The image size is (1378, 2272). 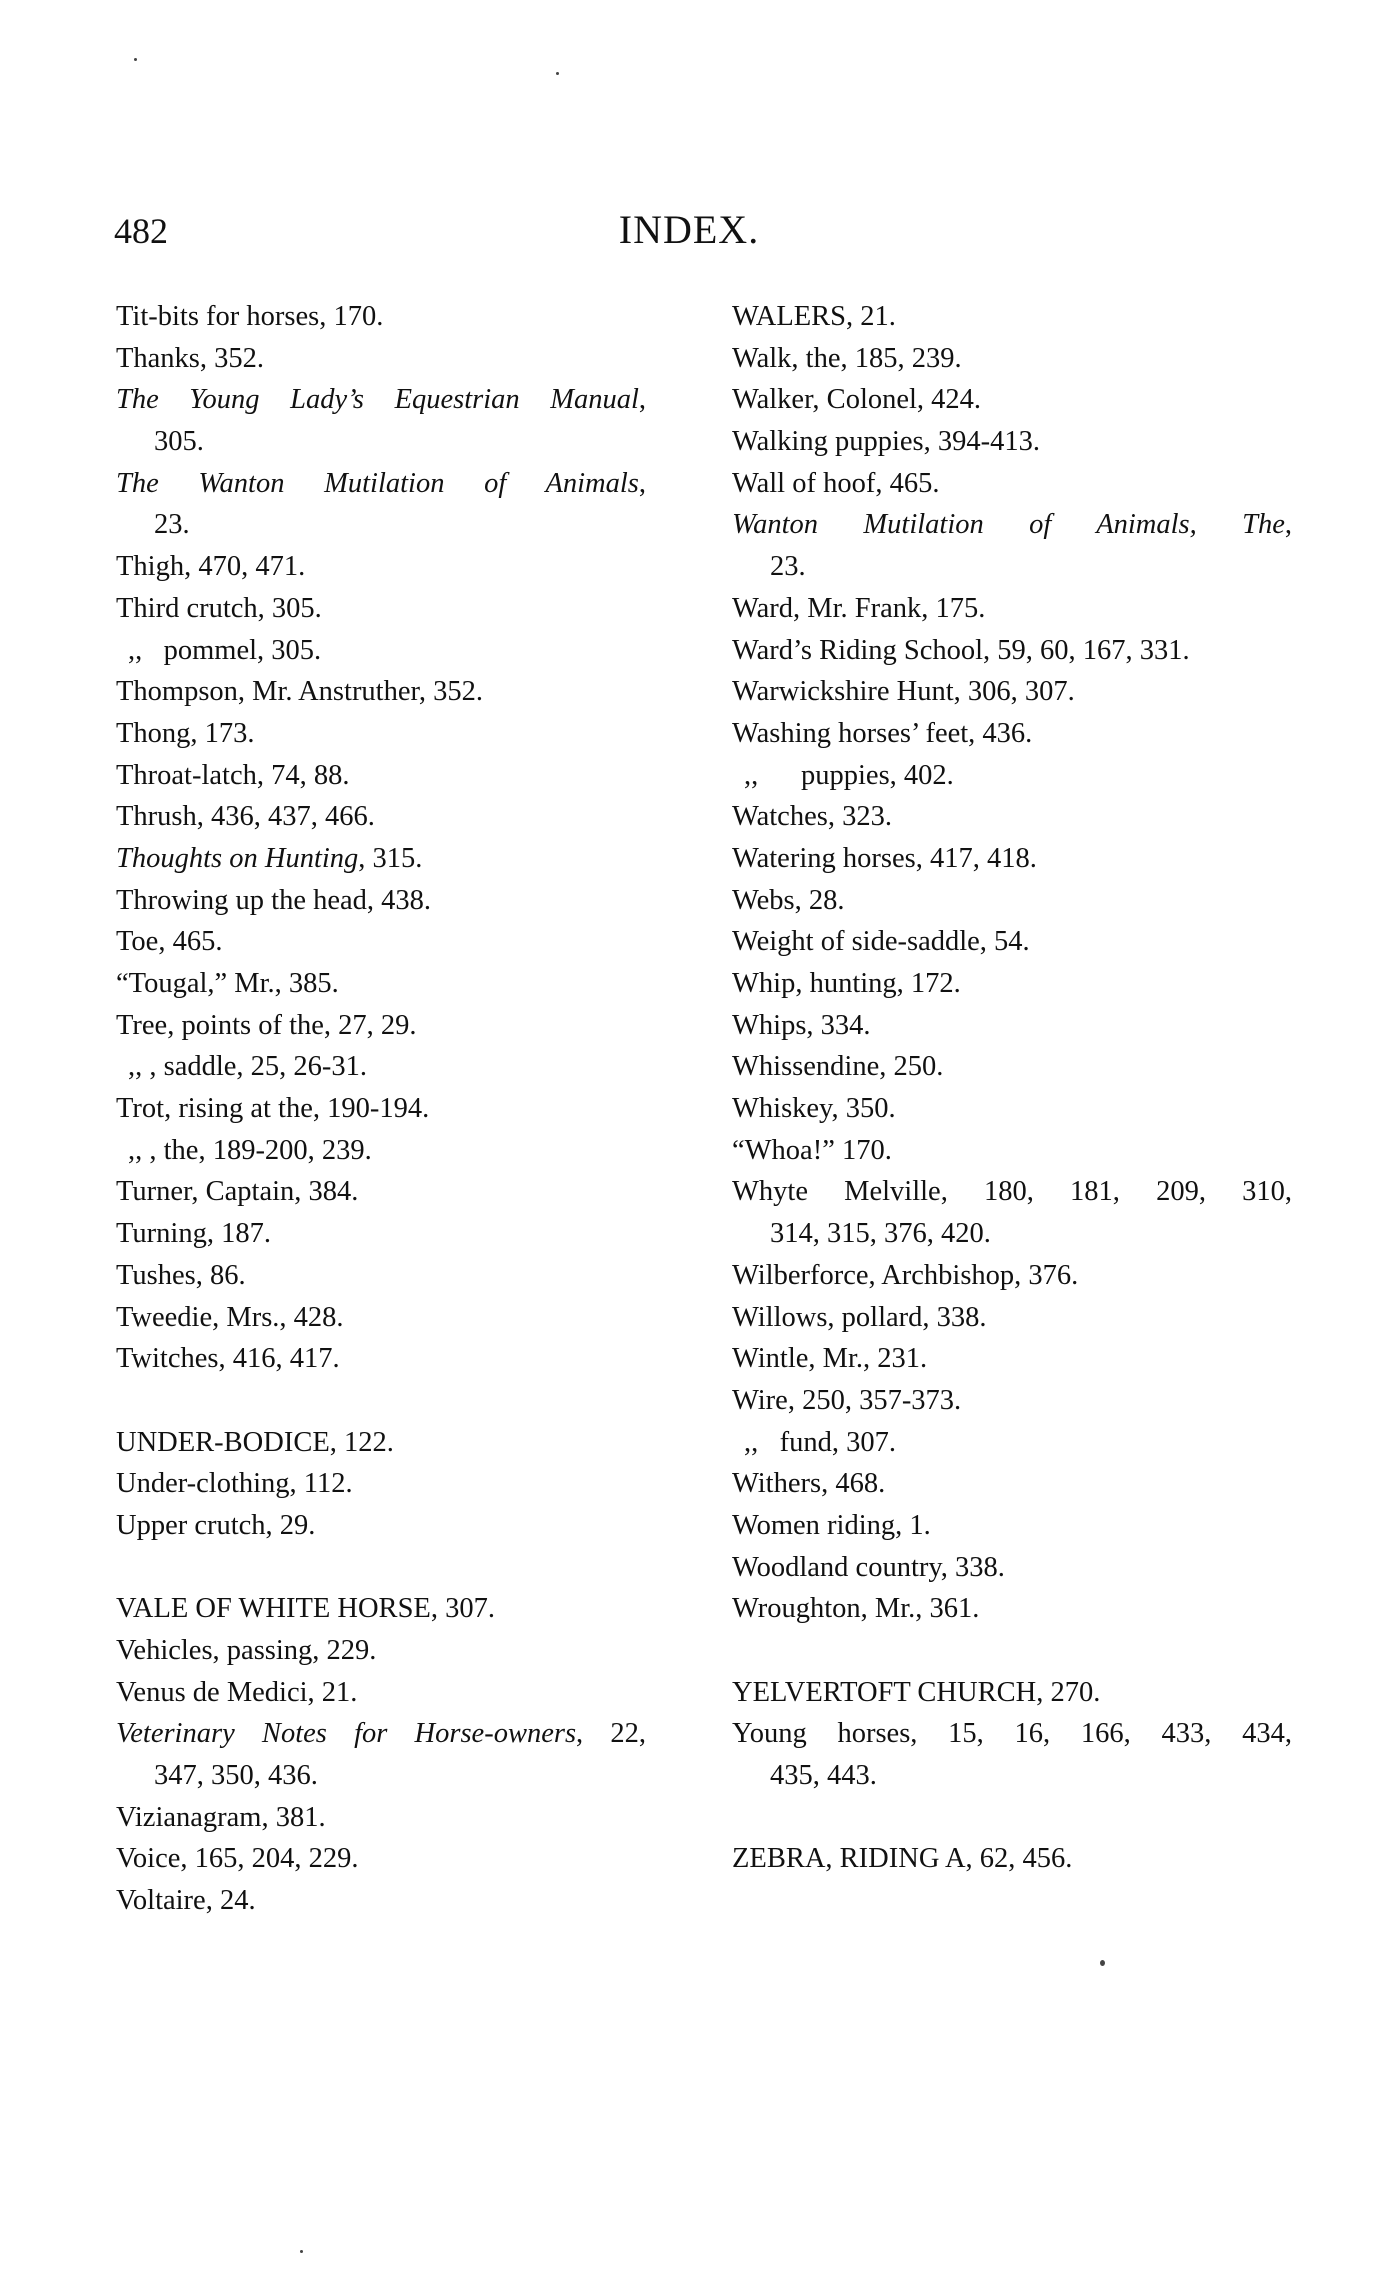 What do you see at coordinates (820, 1442) in the screenshot?
I see `entry-text: ,, fund, 307.` at bounding box center [820, 1442].